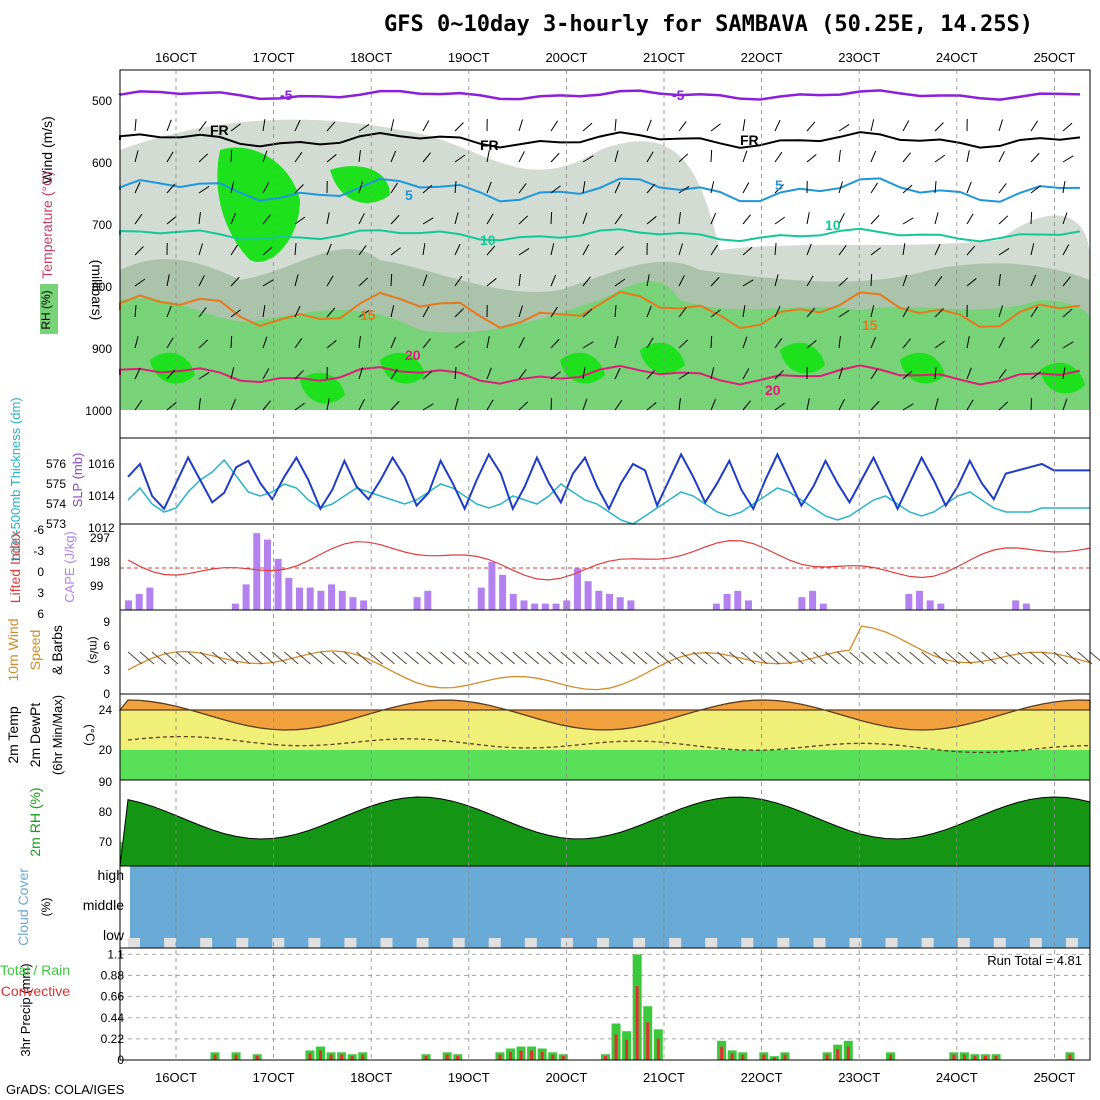 The width and height of the screenshot is (1100, 1100). What do you see at coordinates (604, 715) in the screenshot?
I see `temp-series` at bounding box center [604, 715].